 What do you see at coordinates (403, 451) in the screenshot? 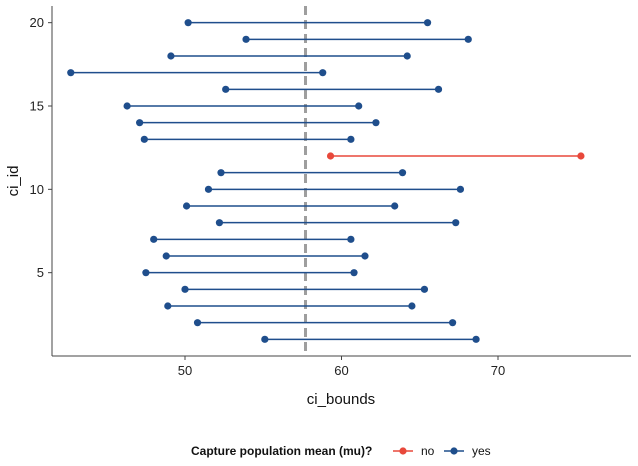
I see `legend-key-no-marker` at bounding box center [403, 451].